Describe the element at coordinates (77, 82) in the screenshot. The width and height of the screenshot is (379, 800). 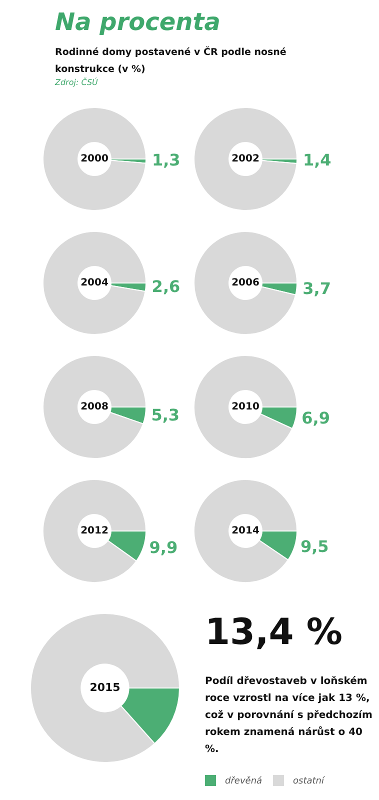
I see `text: Zdroj: ČSÚ` at that location.